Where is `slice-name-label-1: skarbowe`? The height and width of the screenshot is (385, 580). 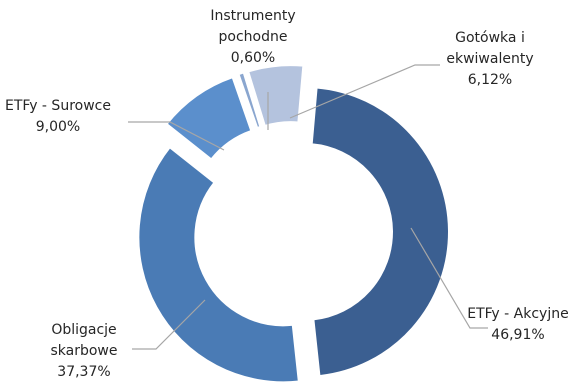 slice-name-label-1: skarbowe is located at coordinates (83, 351).